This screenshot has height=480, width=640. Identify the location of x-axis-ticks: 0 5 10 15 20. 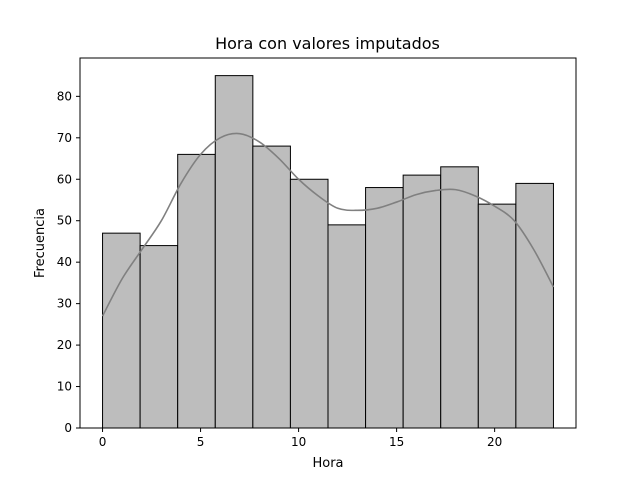
(300, 438).